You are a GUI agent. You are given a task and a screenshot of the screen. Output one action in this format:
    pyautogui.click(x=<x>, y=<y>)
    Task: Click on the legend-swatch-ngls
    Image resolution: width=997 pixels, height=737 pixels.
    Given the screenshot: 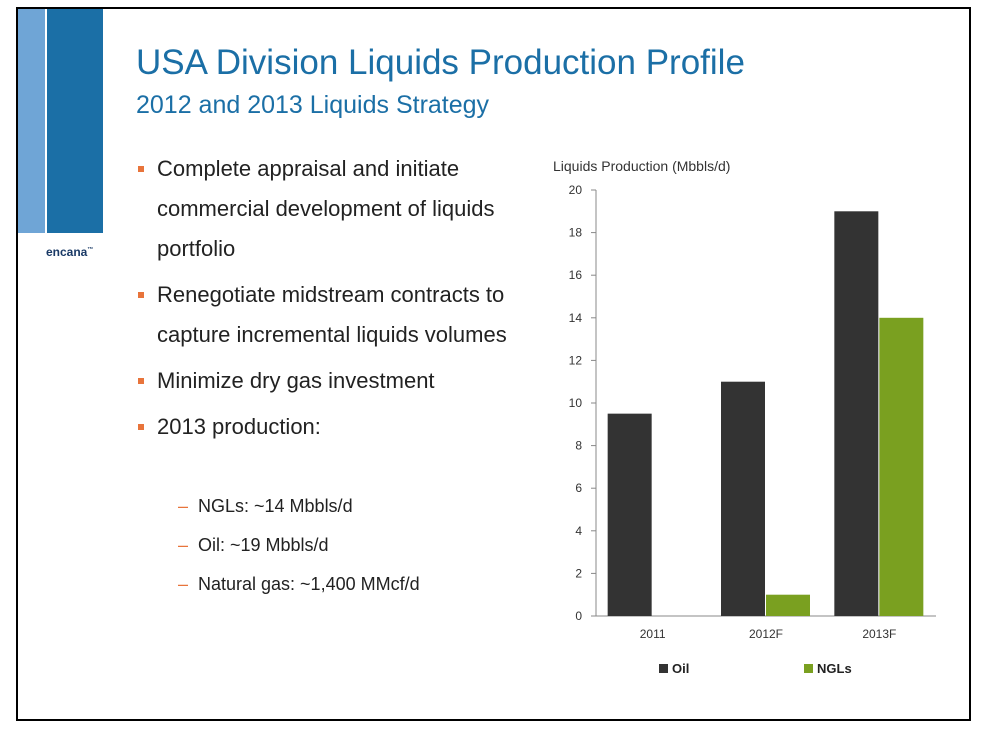 What is the action you would take?
    pyautogui.click(x=808, y=668)
    